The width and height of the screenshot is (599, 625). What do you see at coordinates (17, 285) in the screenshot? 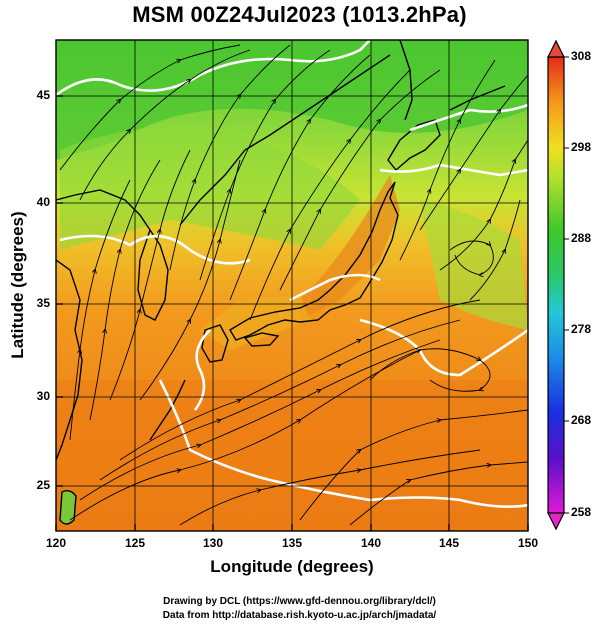
I see `y-axis-label: Latitude (degrees)` at bounding box center [17, 285].